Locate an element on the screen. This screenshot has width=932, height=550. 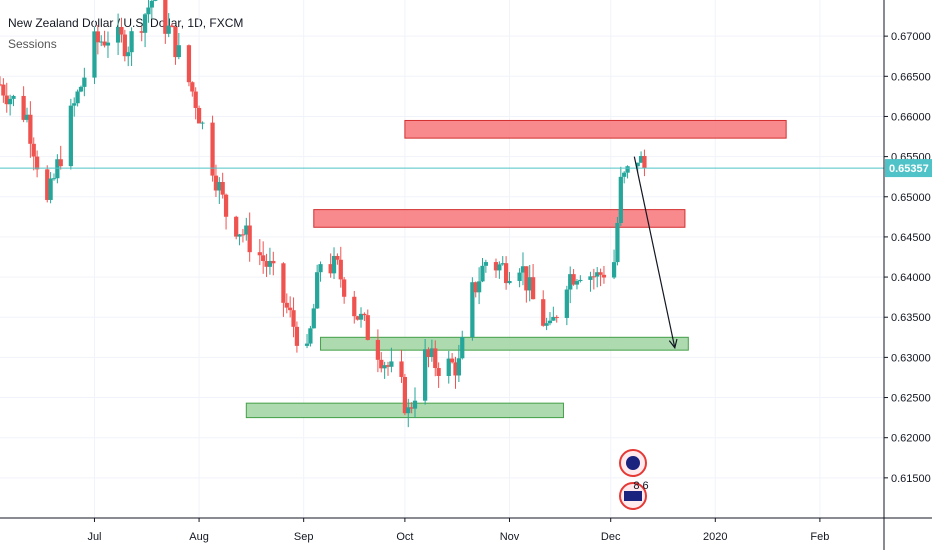
price-tick-label: 0.64000 is located at coordinates (911, 278).